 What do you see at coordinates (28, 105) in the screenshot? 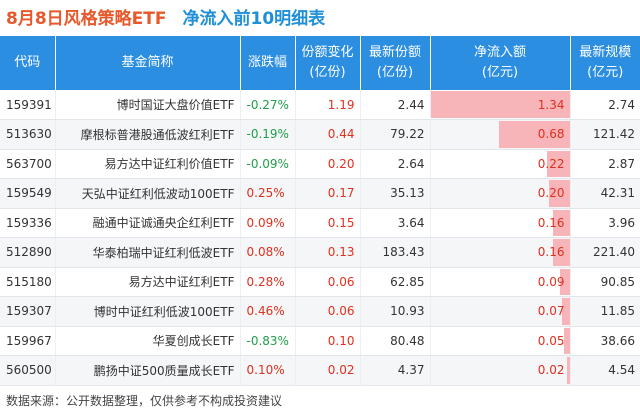
I see `cell-code: 159391` at bounding box center [28, 105].